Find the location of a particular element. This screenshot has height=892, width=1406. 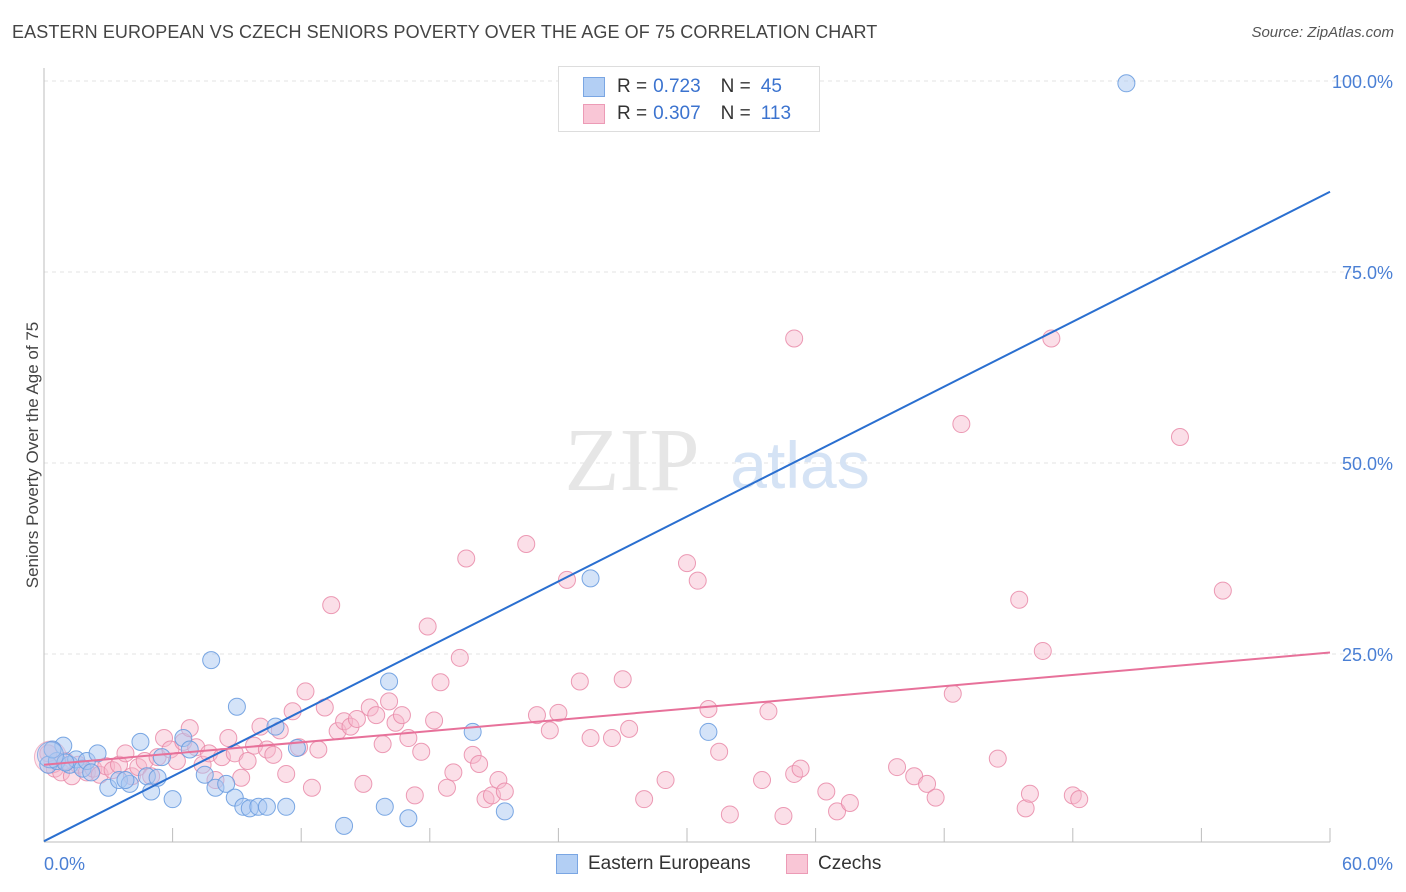

legend-swatch-pink is located at coordinates (594, 114).